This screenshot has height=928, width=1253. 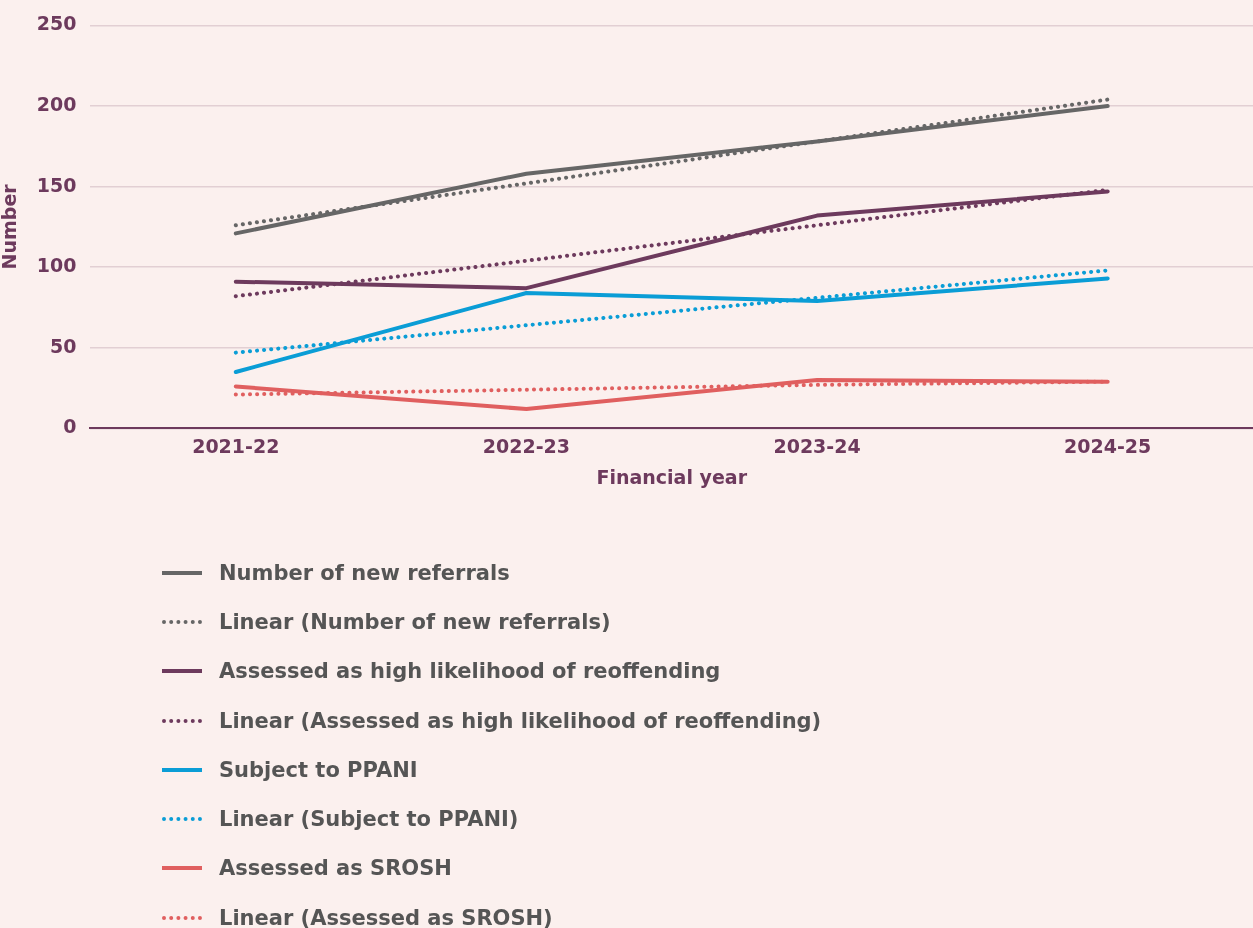 What do you see at coordinates (369, 819) in the screenshot?
I see `legend-label: Linear (Subject to PPANI)` at bounding box center [369, 819].